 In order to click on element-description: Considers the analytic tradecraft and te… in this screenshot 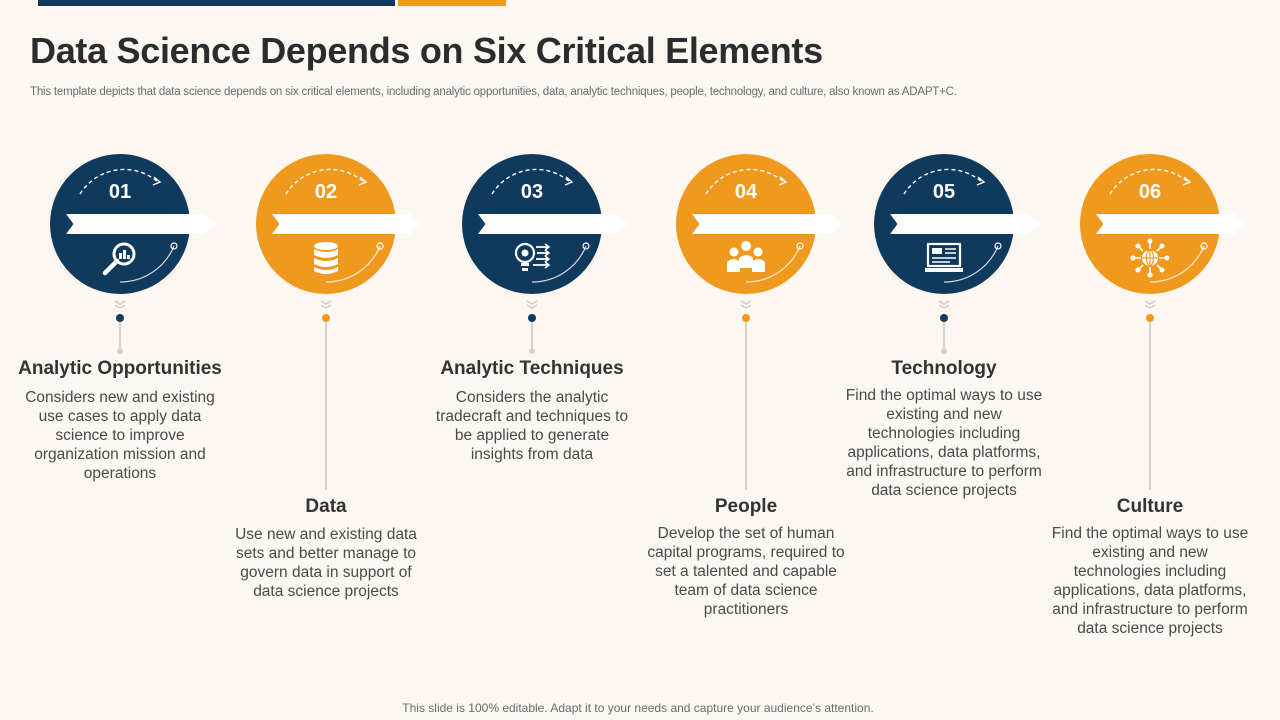, I will do `click(532, 426)`.